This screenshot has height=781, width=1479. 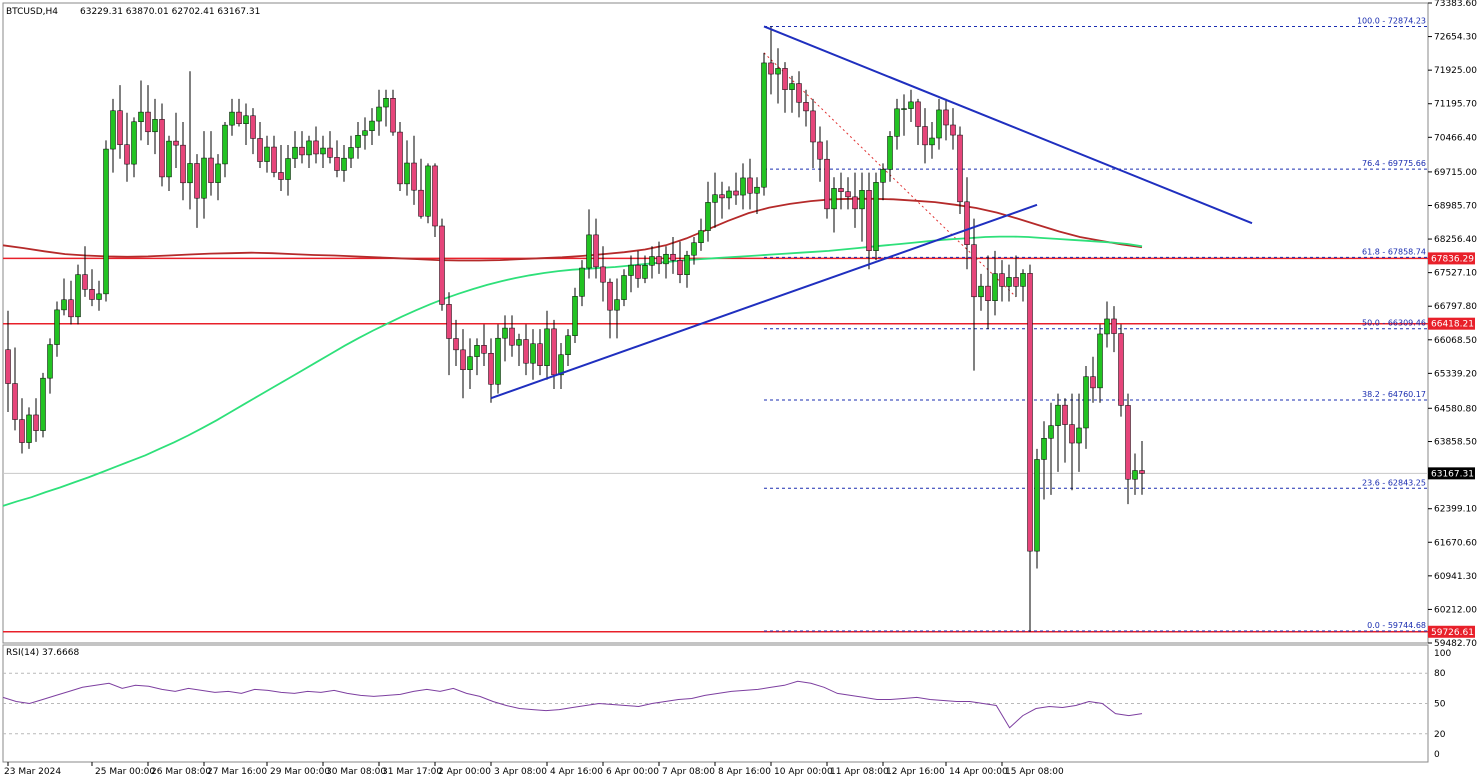 What do you see at coordinates (1440, 735) in the screenshot?
I see `rsi-tick-label: 20` at bounding box center [1440, 735].